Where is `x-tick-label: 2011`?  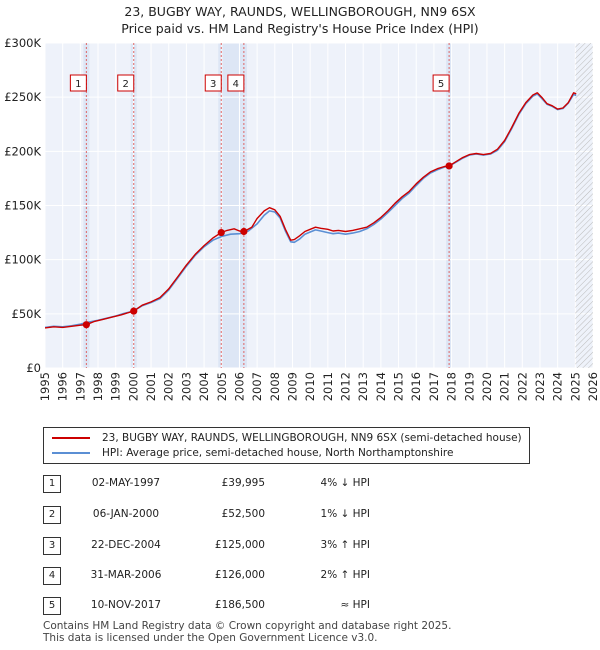
x-tick-label: 2011 is located at coordinates (328, 386).